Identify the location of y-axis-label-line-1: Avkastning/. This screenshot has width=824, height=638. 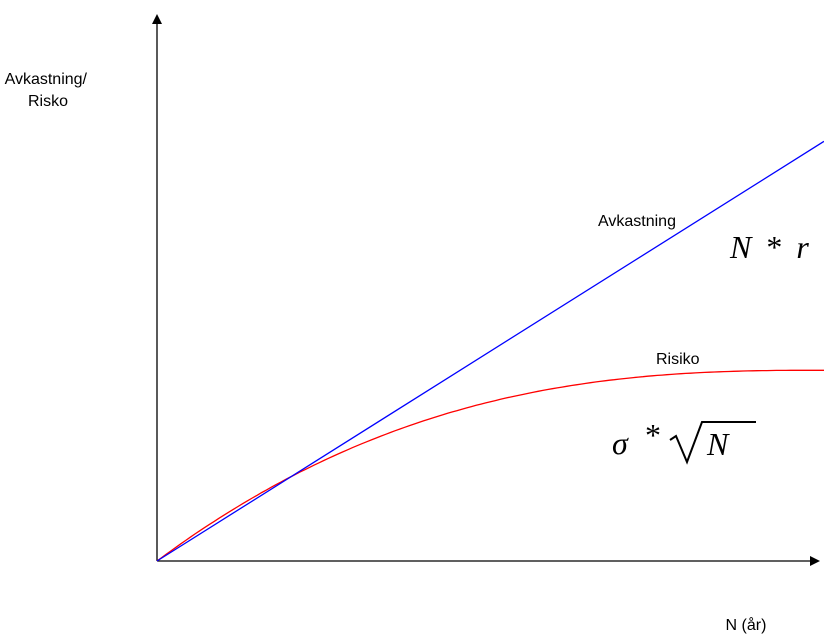
(46, 79).